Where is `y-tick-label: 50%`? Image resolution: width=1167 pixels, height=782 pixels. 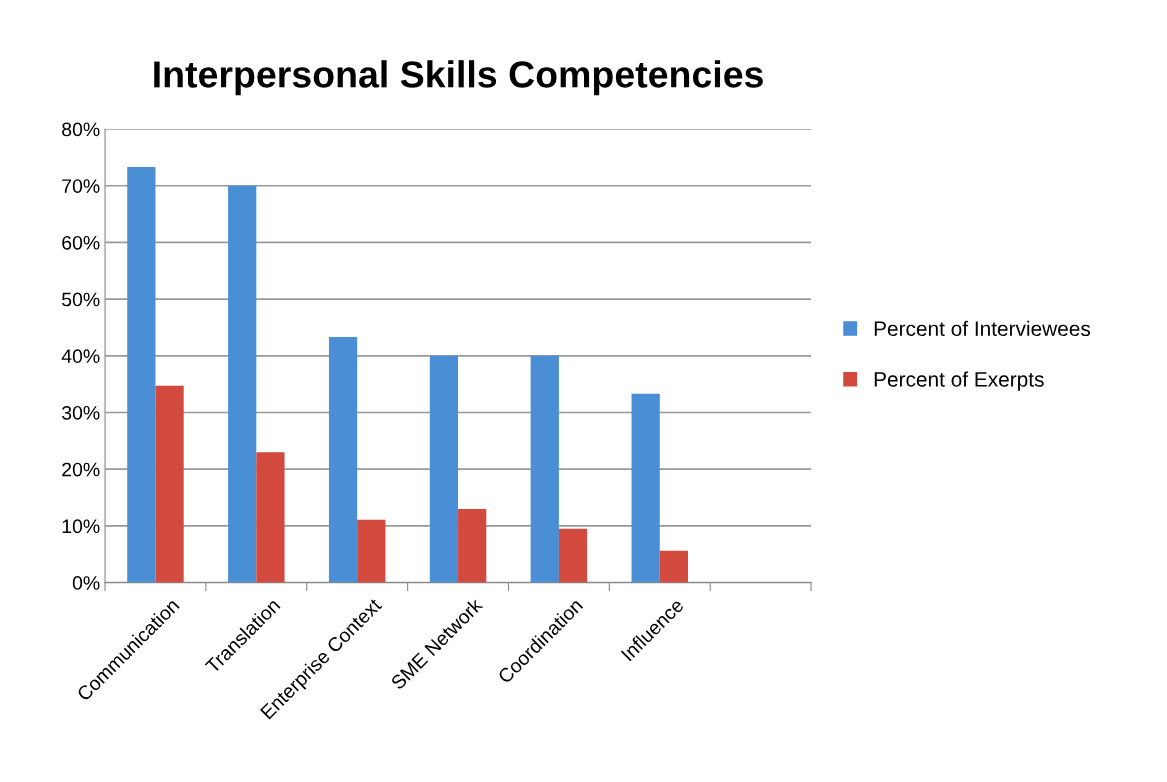 y-tick-label: 50% is located at coordinates (81, 299).